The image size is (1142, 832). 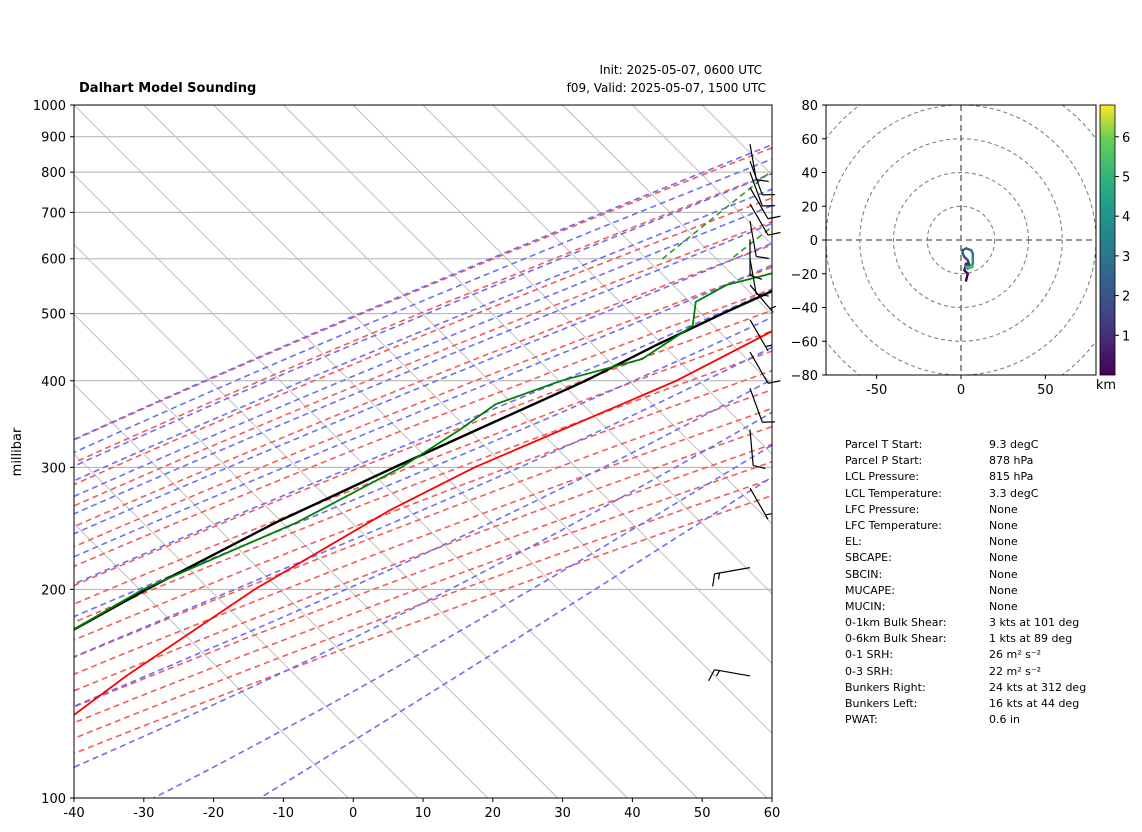 I want to click on wind-barbs, so click(x=744, y=413).